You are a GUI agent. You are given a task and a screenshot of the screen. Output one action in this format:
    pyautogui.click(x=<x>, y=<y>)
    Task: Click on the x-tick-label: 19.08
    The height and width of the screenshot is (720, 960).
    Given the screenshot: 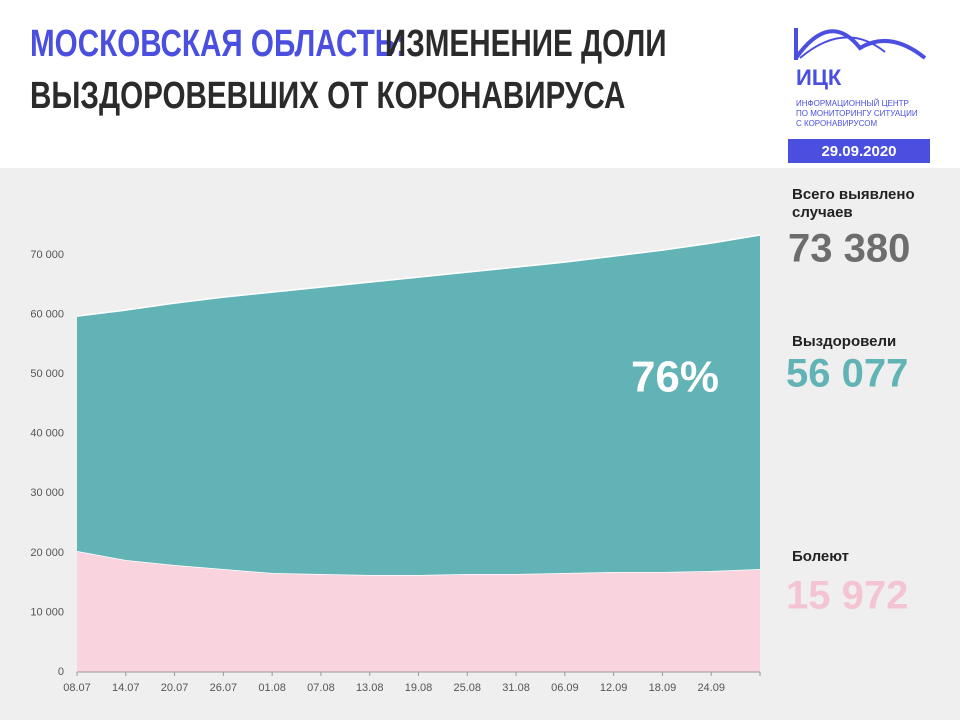 What is the action you would take?
    pyautogui.click(x=419, y=688)
    